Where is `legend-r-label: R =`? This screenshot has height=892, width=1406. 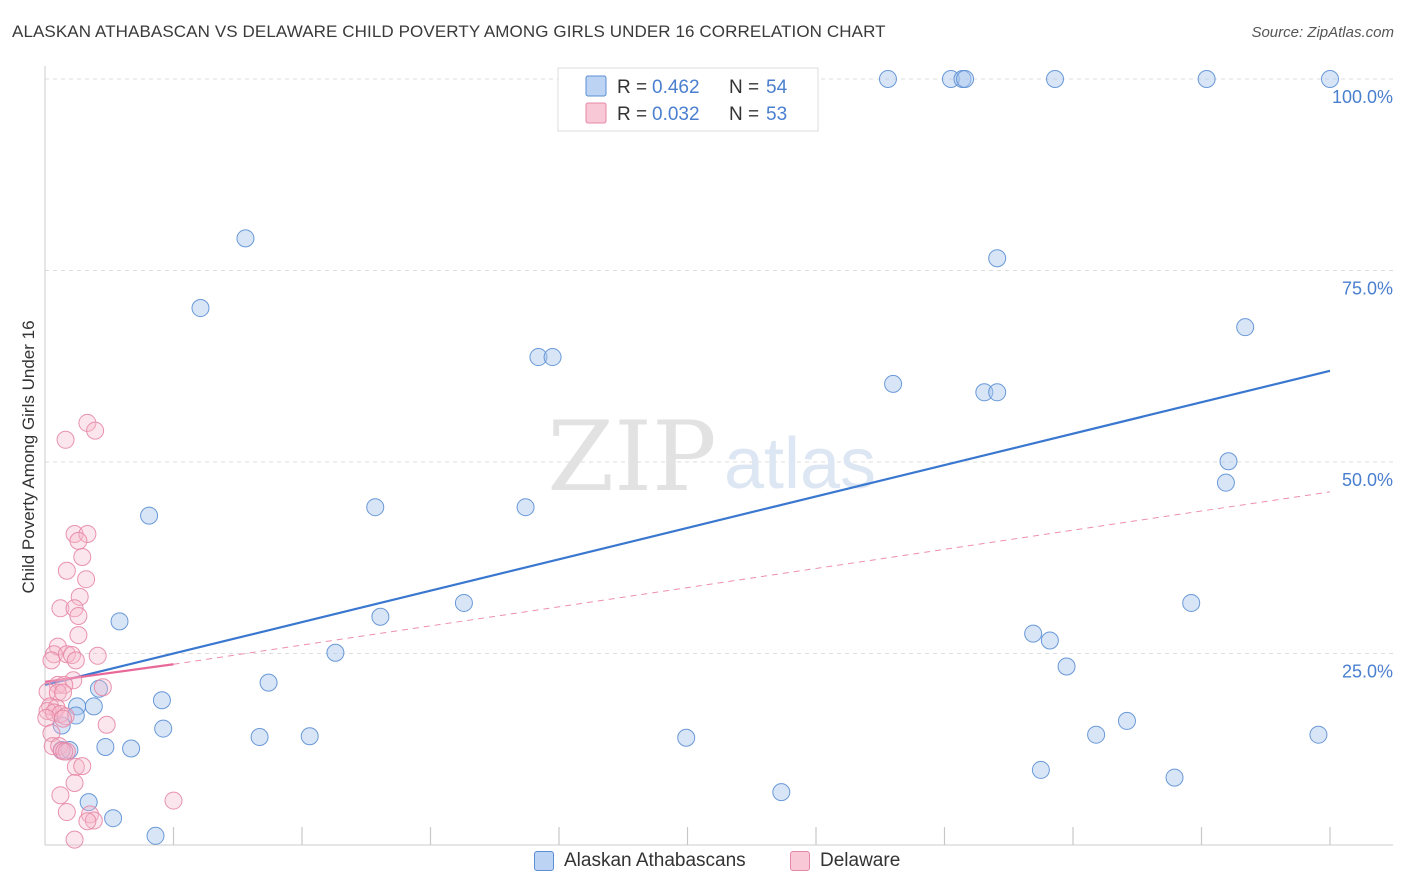
legend-r-label: R = is located at coordinates (632, 87).